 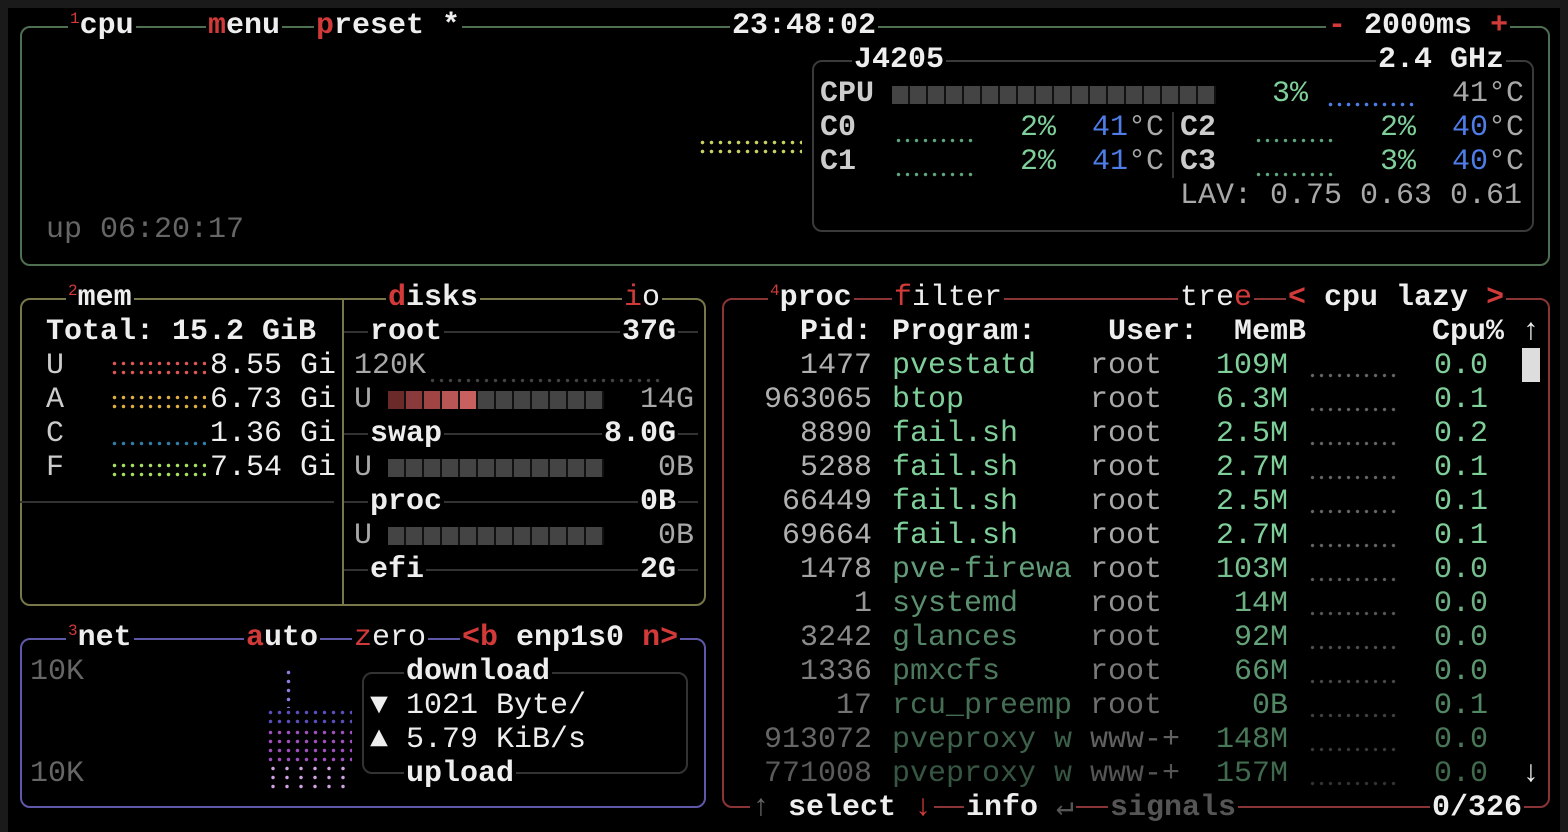 What do you see at coordinates (658, 570) in the screenshot?
I see `disk-efi-size: 2G` at bounding box center [658, 570].